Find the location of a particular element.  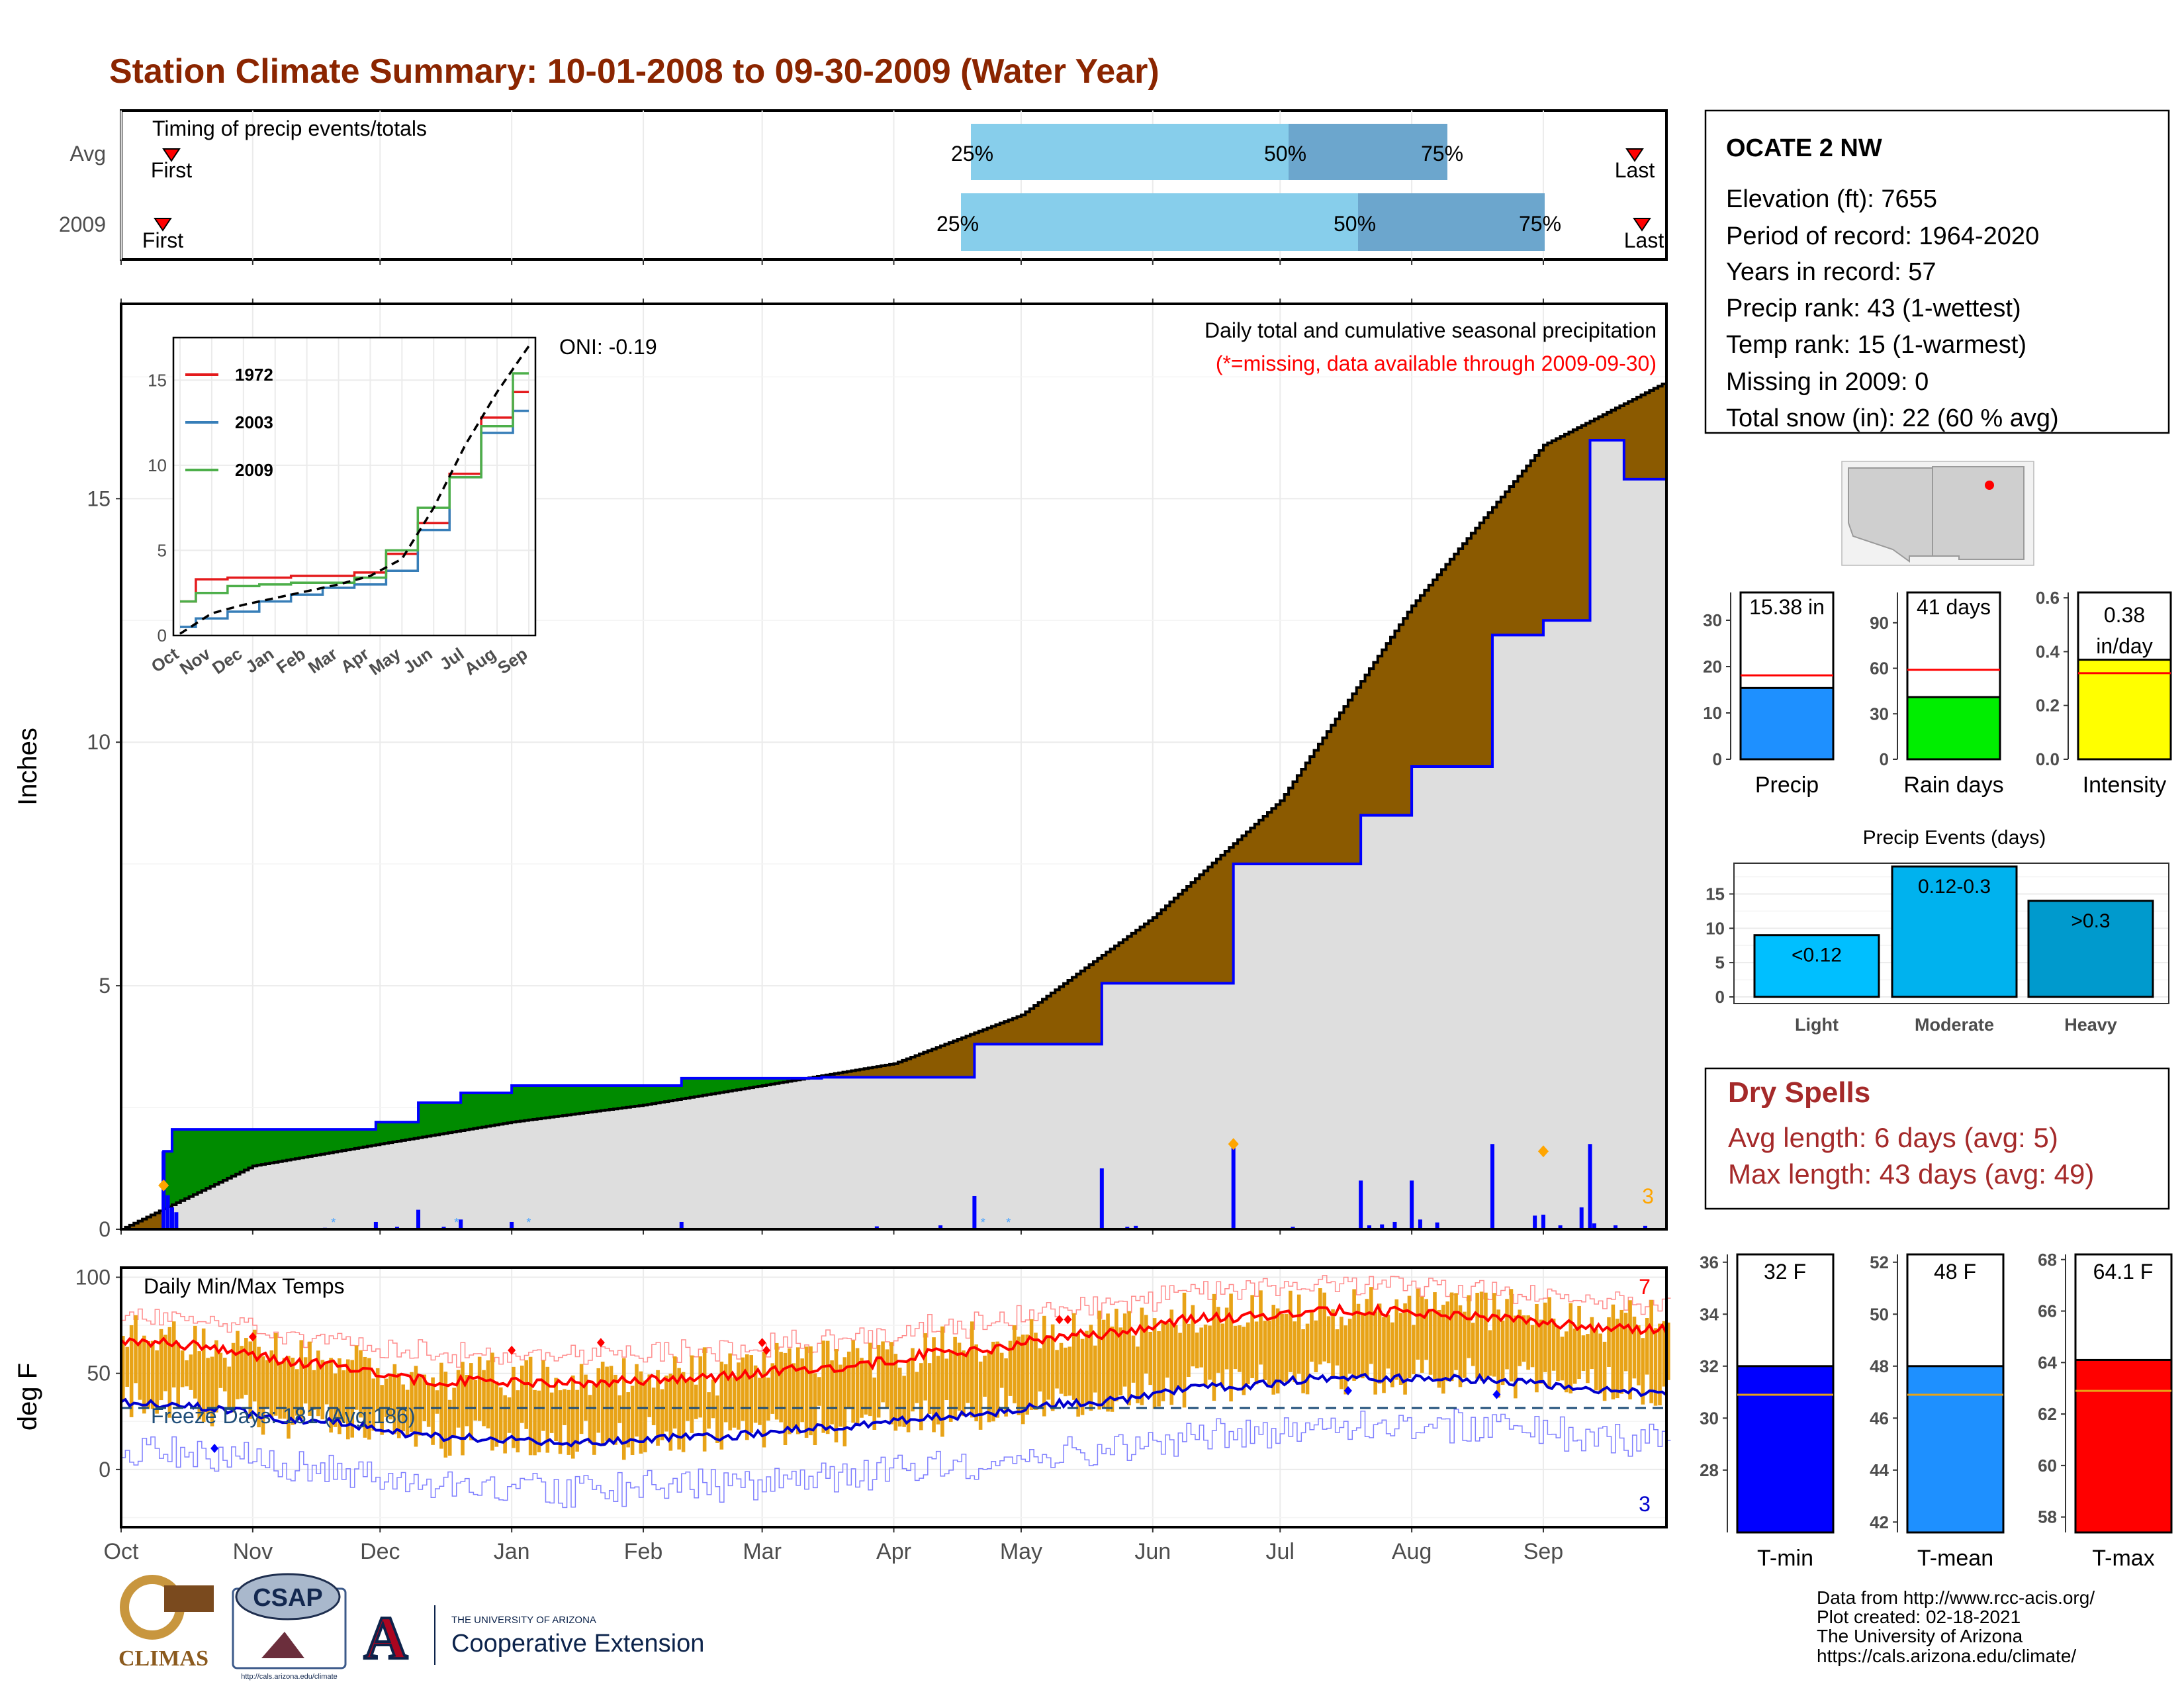

month-label-nov: Nov is located at coordinates (253, 1551).